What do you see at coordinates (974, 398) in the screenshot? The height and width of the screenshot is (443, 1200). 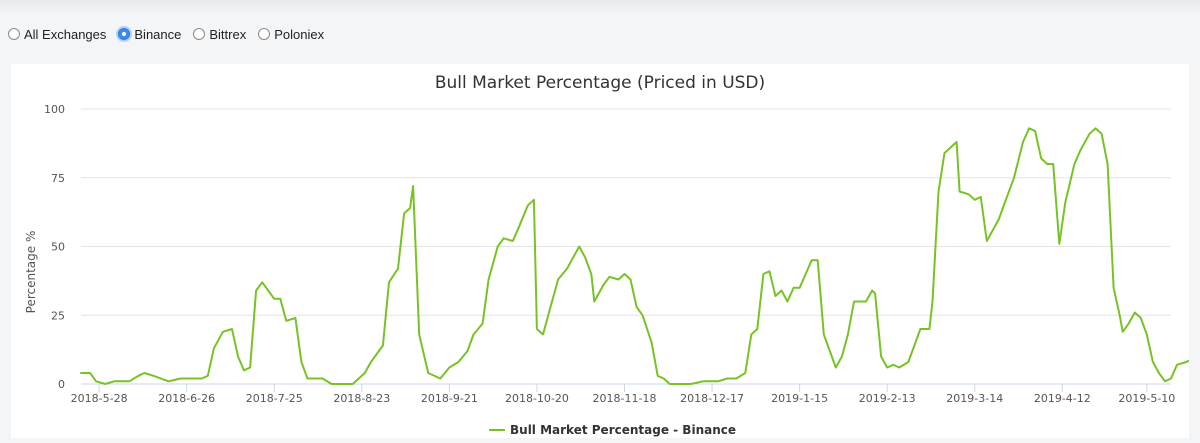 I see `x-tick-label: 2019-3-14` at bounding box center [974, 398].